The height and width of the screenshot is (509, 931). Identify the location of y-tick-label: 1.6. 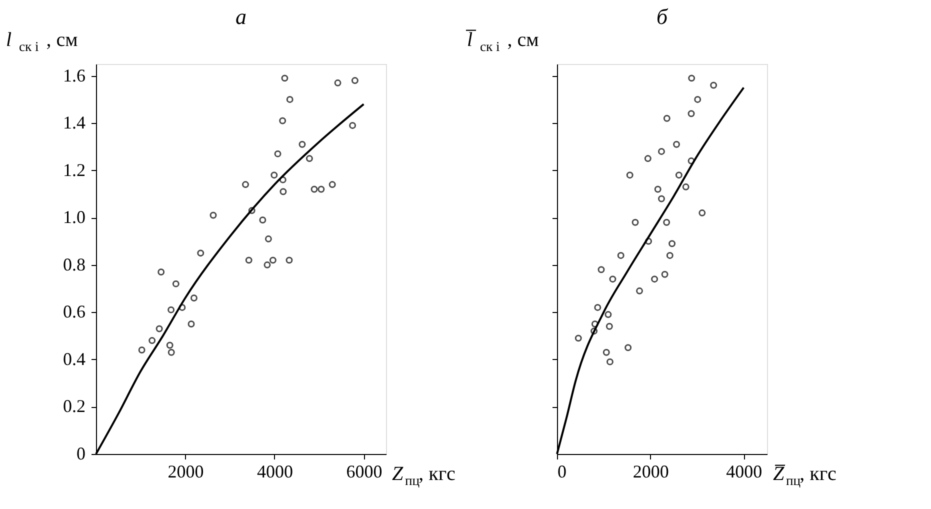
(74, 75).